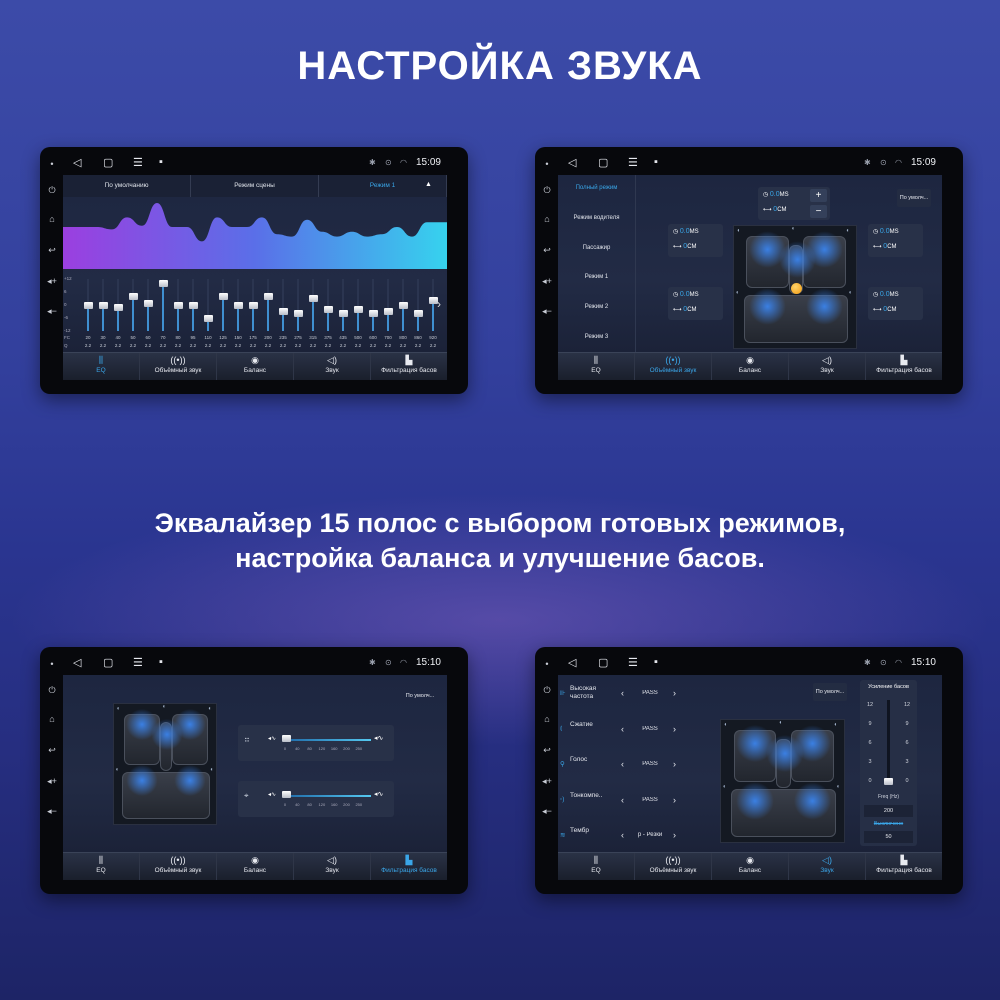 Image resolution: width=1000 pixels, height=1000 pixels. I want to click on mode-item: Режим 3, so click(596, 337).